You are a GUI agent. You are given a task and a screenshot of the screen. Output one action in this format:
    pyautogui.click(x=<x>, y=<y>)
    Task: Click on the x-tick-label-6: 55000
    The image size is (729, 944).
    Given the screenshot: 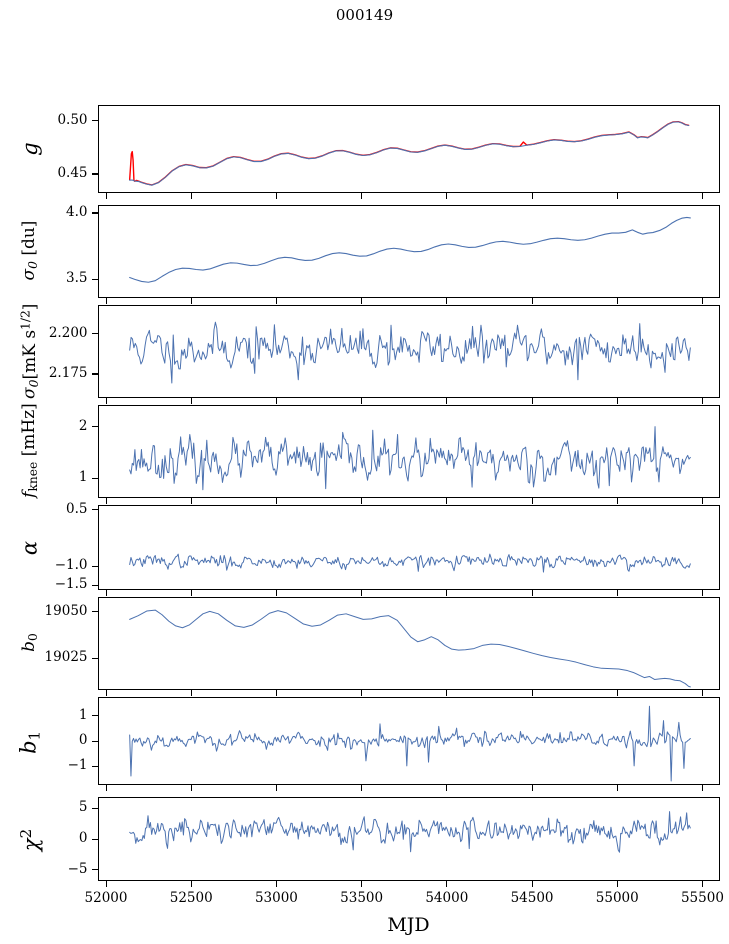 What is the action you would take?
    pyautogui.click(x=617, y=898)
    